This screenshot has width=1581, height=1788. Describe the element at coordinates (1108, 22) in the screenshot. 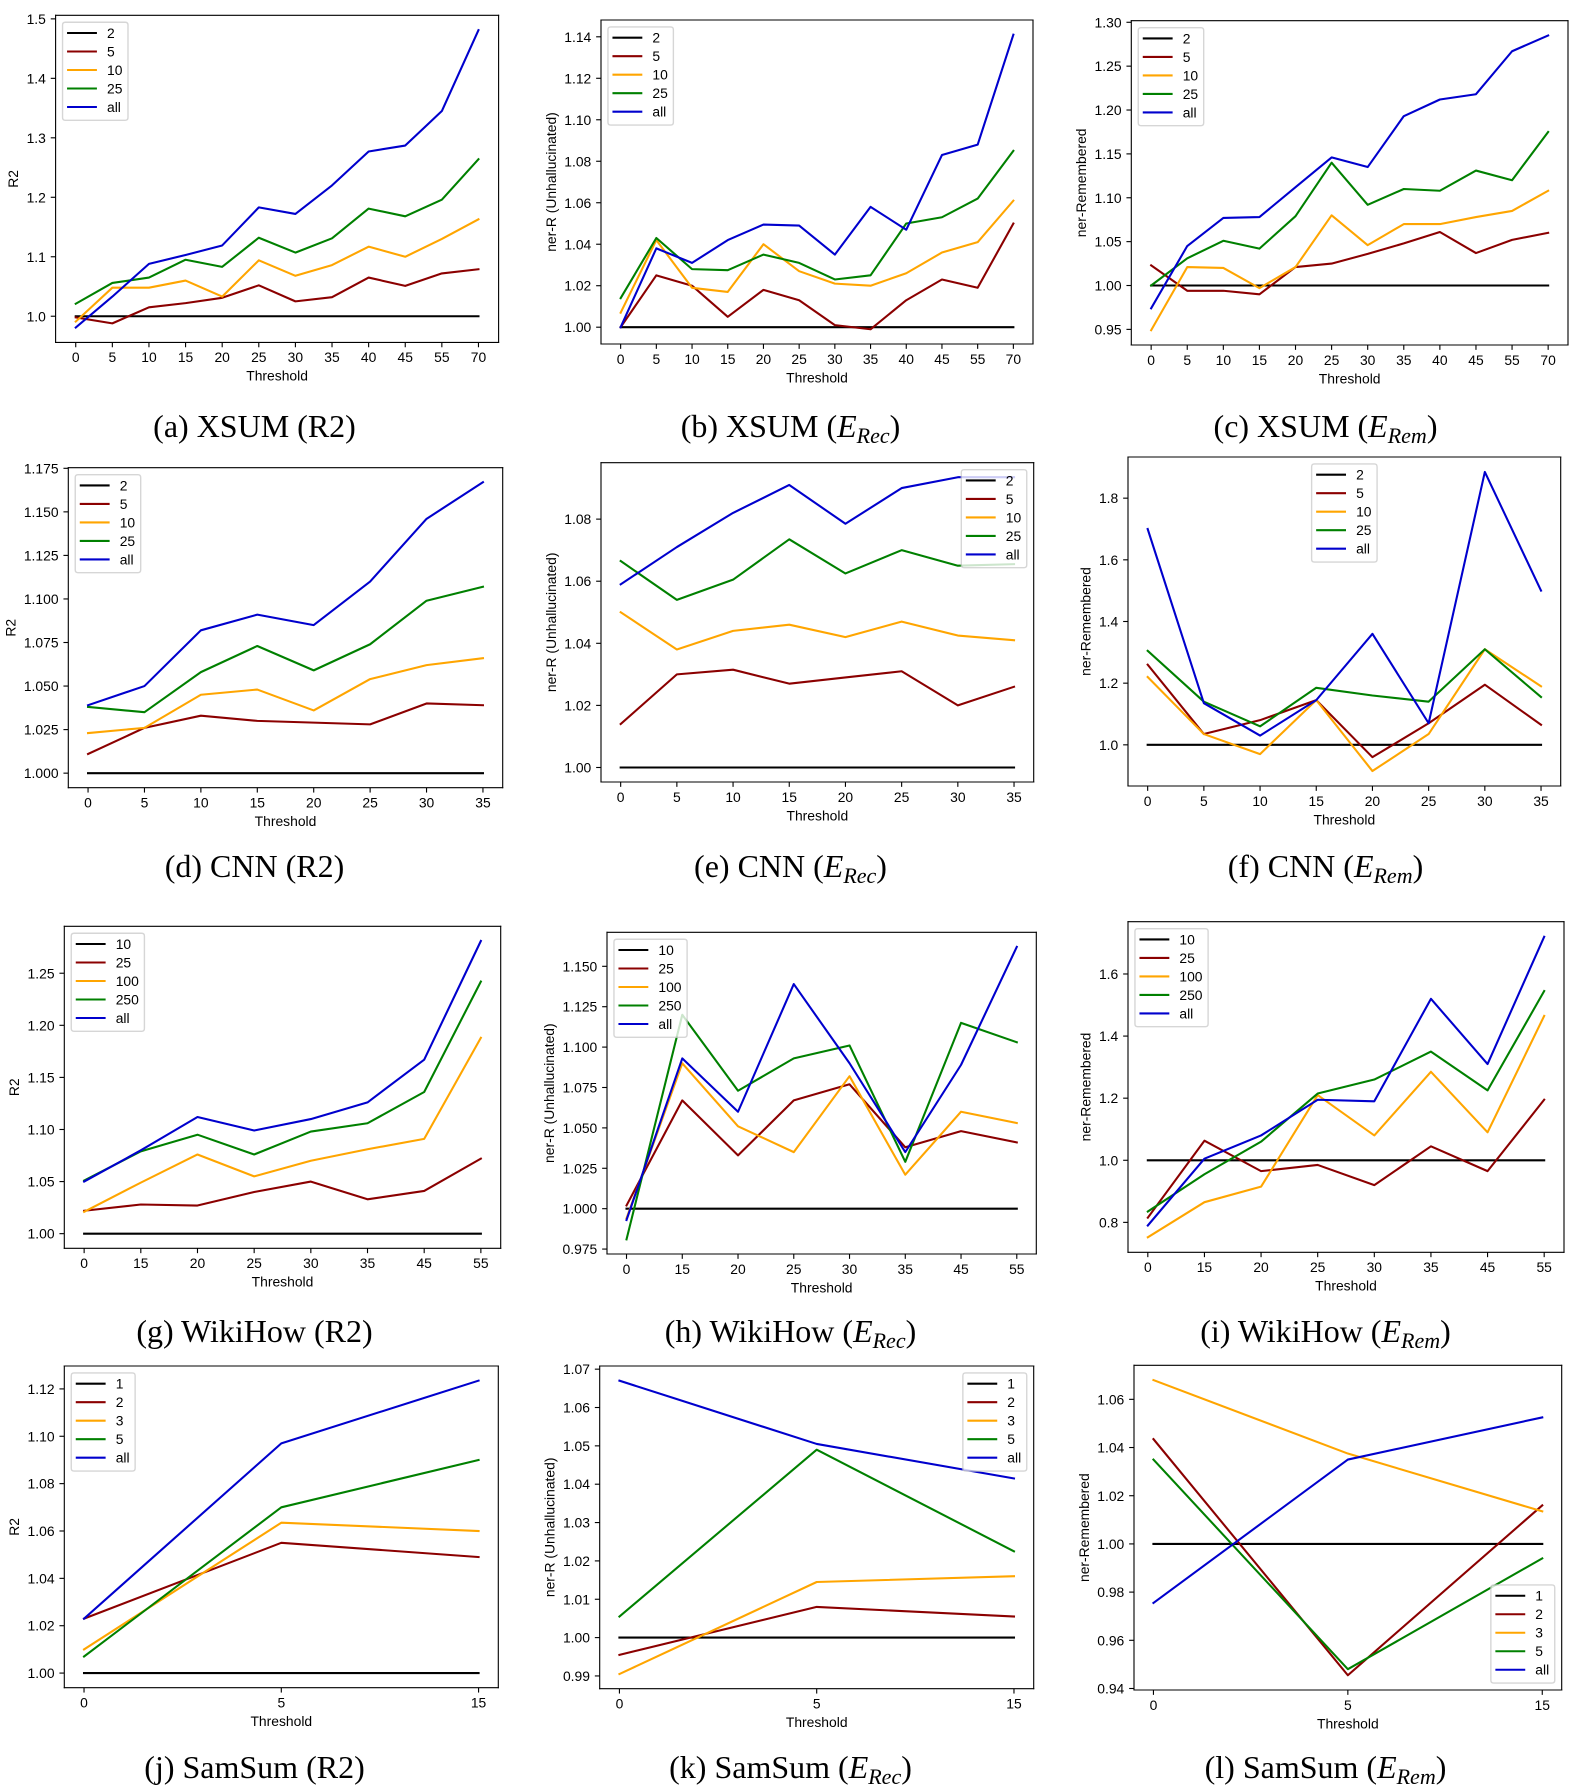

I see `svg-text: 1.30` at that location.